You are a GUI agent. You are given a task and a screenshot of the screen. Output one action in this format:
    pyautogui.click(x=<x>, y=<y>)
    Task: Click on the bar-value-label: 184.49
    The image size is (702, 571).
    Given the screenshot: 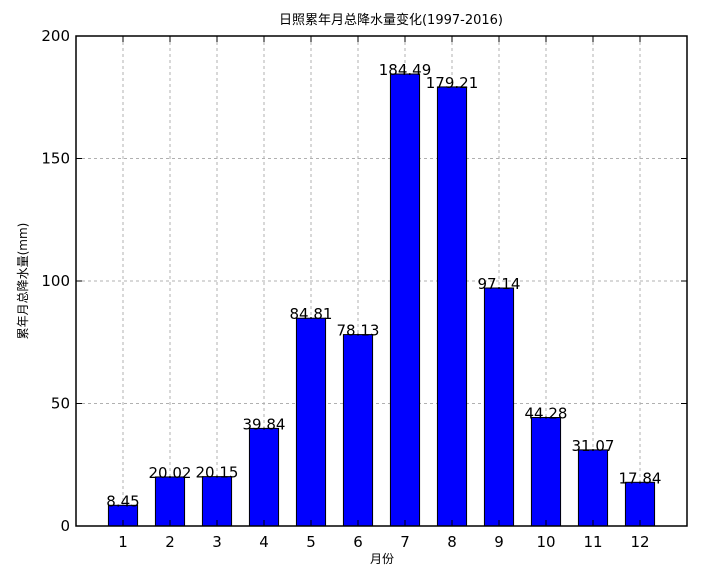 What is the action you would take?
    pyautogui.click(x=405, y=70)
    